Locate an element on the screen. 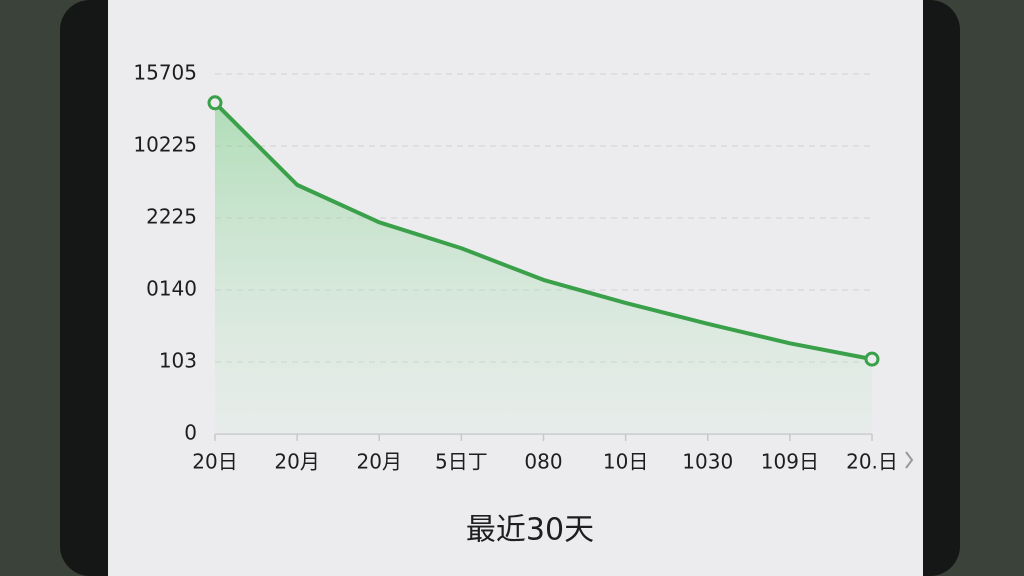 The width and height of the screenshot is (1024, 576). y-tick-label: 10225 is located at coordinates (165, 145).